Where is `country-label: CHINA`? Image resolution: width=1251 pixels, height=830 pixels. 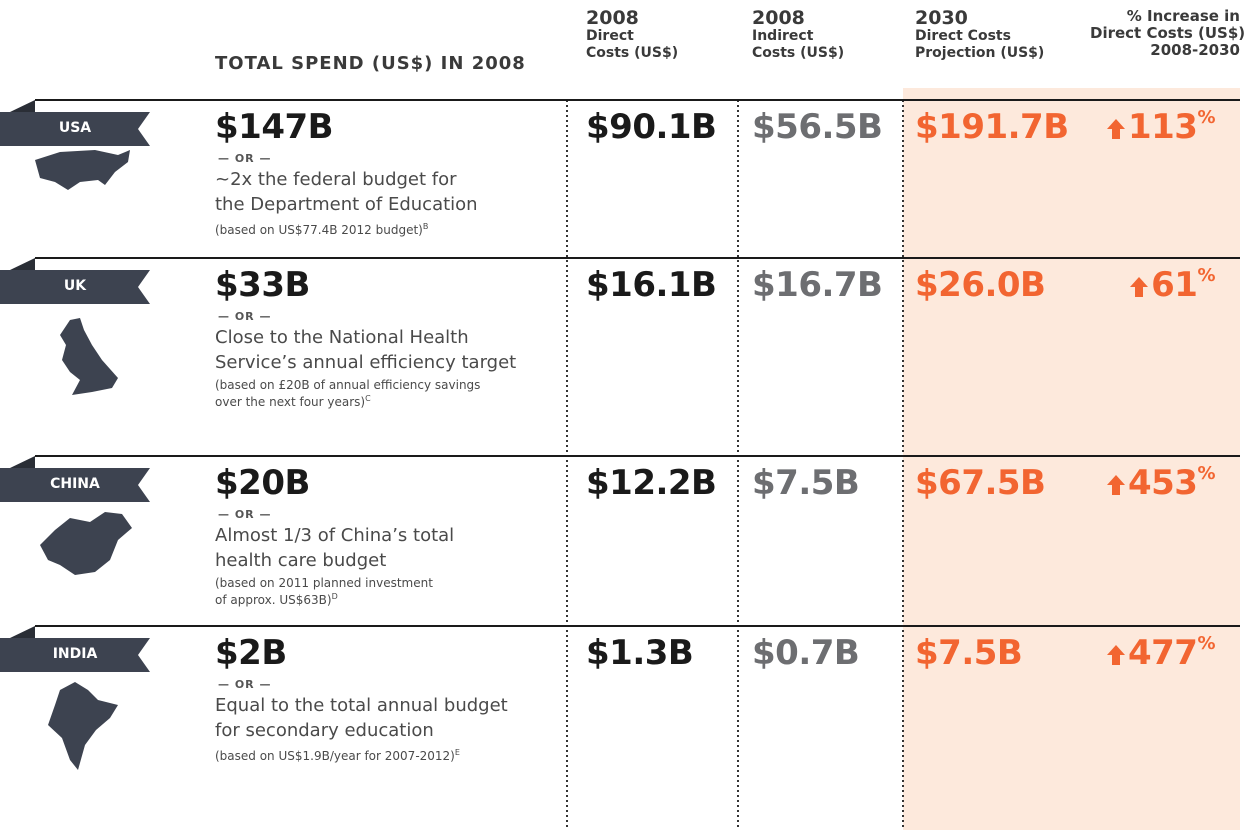 country-label: CHINA is located at coordinates (75, 484).